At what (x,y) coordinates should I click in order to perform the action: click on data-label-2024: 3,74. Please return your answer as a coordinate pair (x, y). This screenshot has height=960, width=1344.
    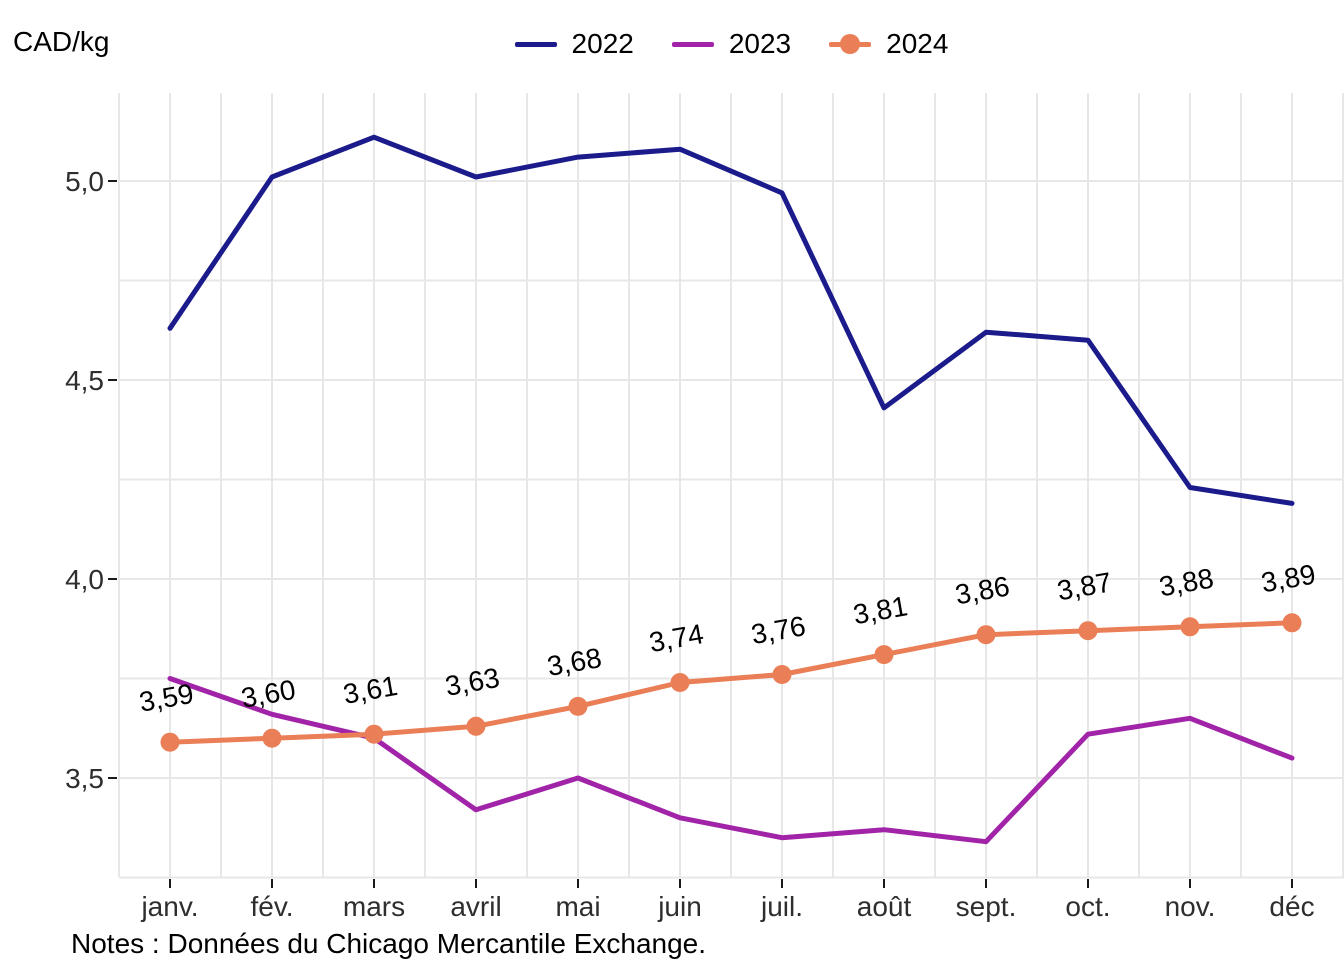
    Looking at the image, I should click on (676, 638).